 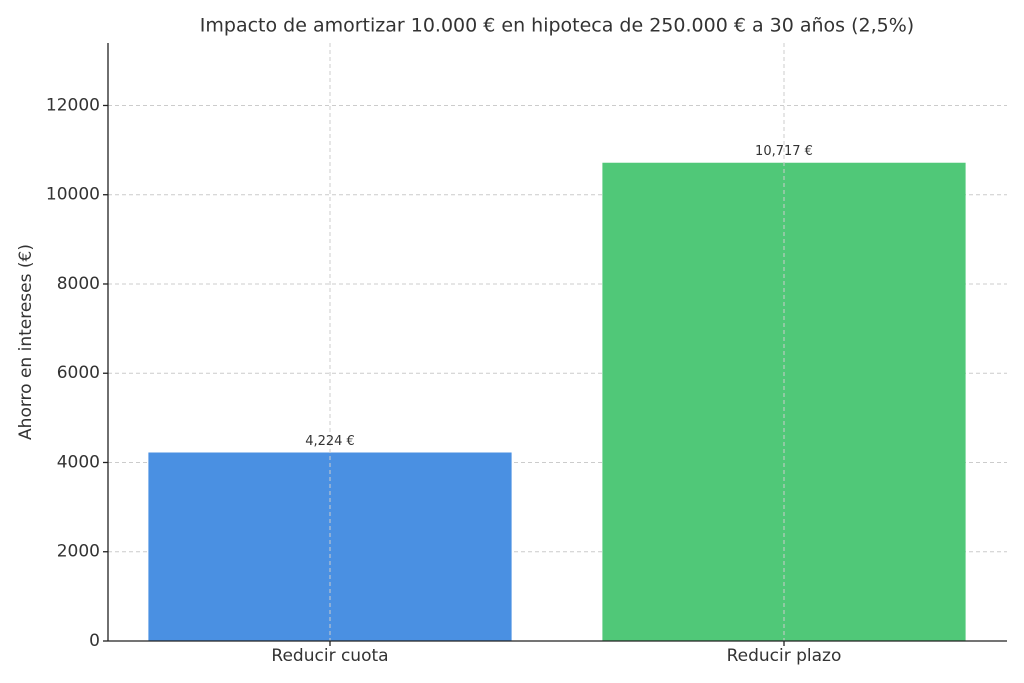 What do you see at coordinates (26, 342) in the screenshot?
I see `y-axis-label: Ahorro en intereses (€)` at bounding box center [26, 342].